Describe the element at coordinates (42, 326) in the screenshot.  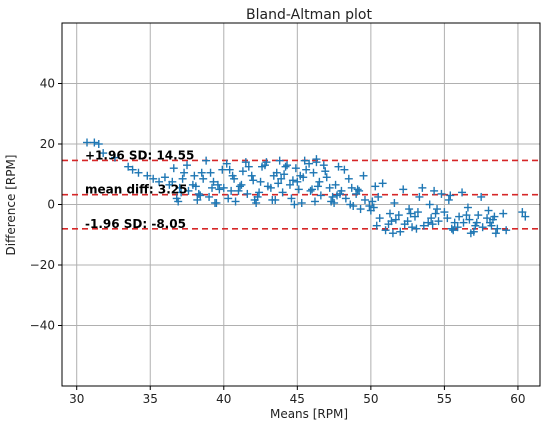
I see `y-tick-label: −40` at that location.